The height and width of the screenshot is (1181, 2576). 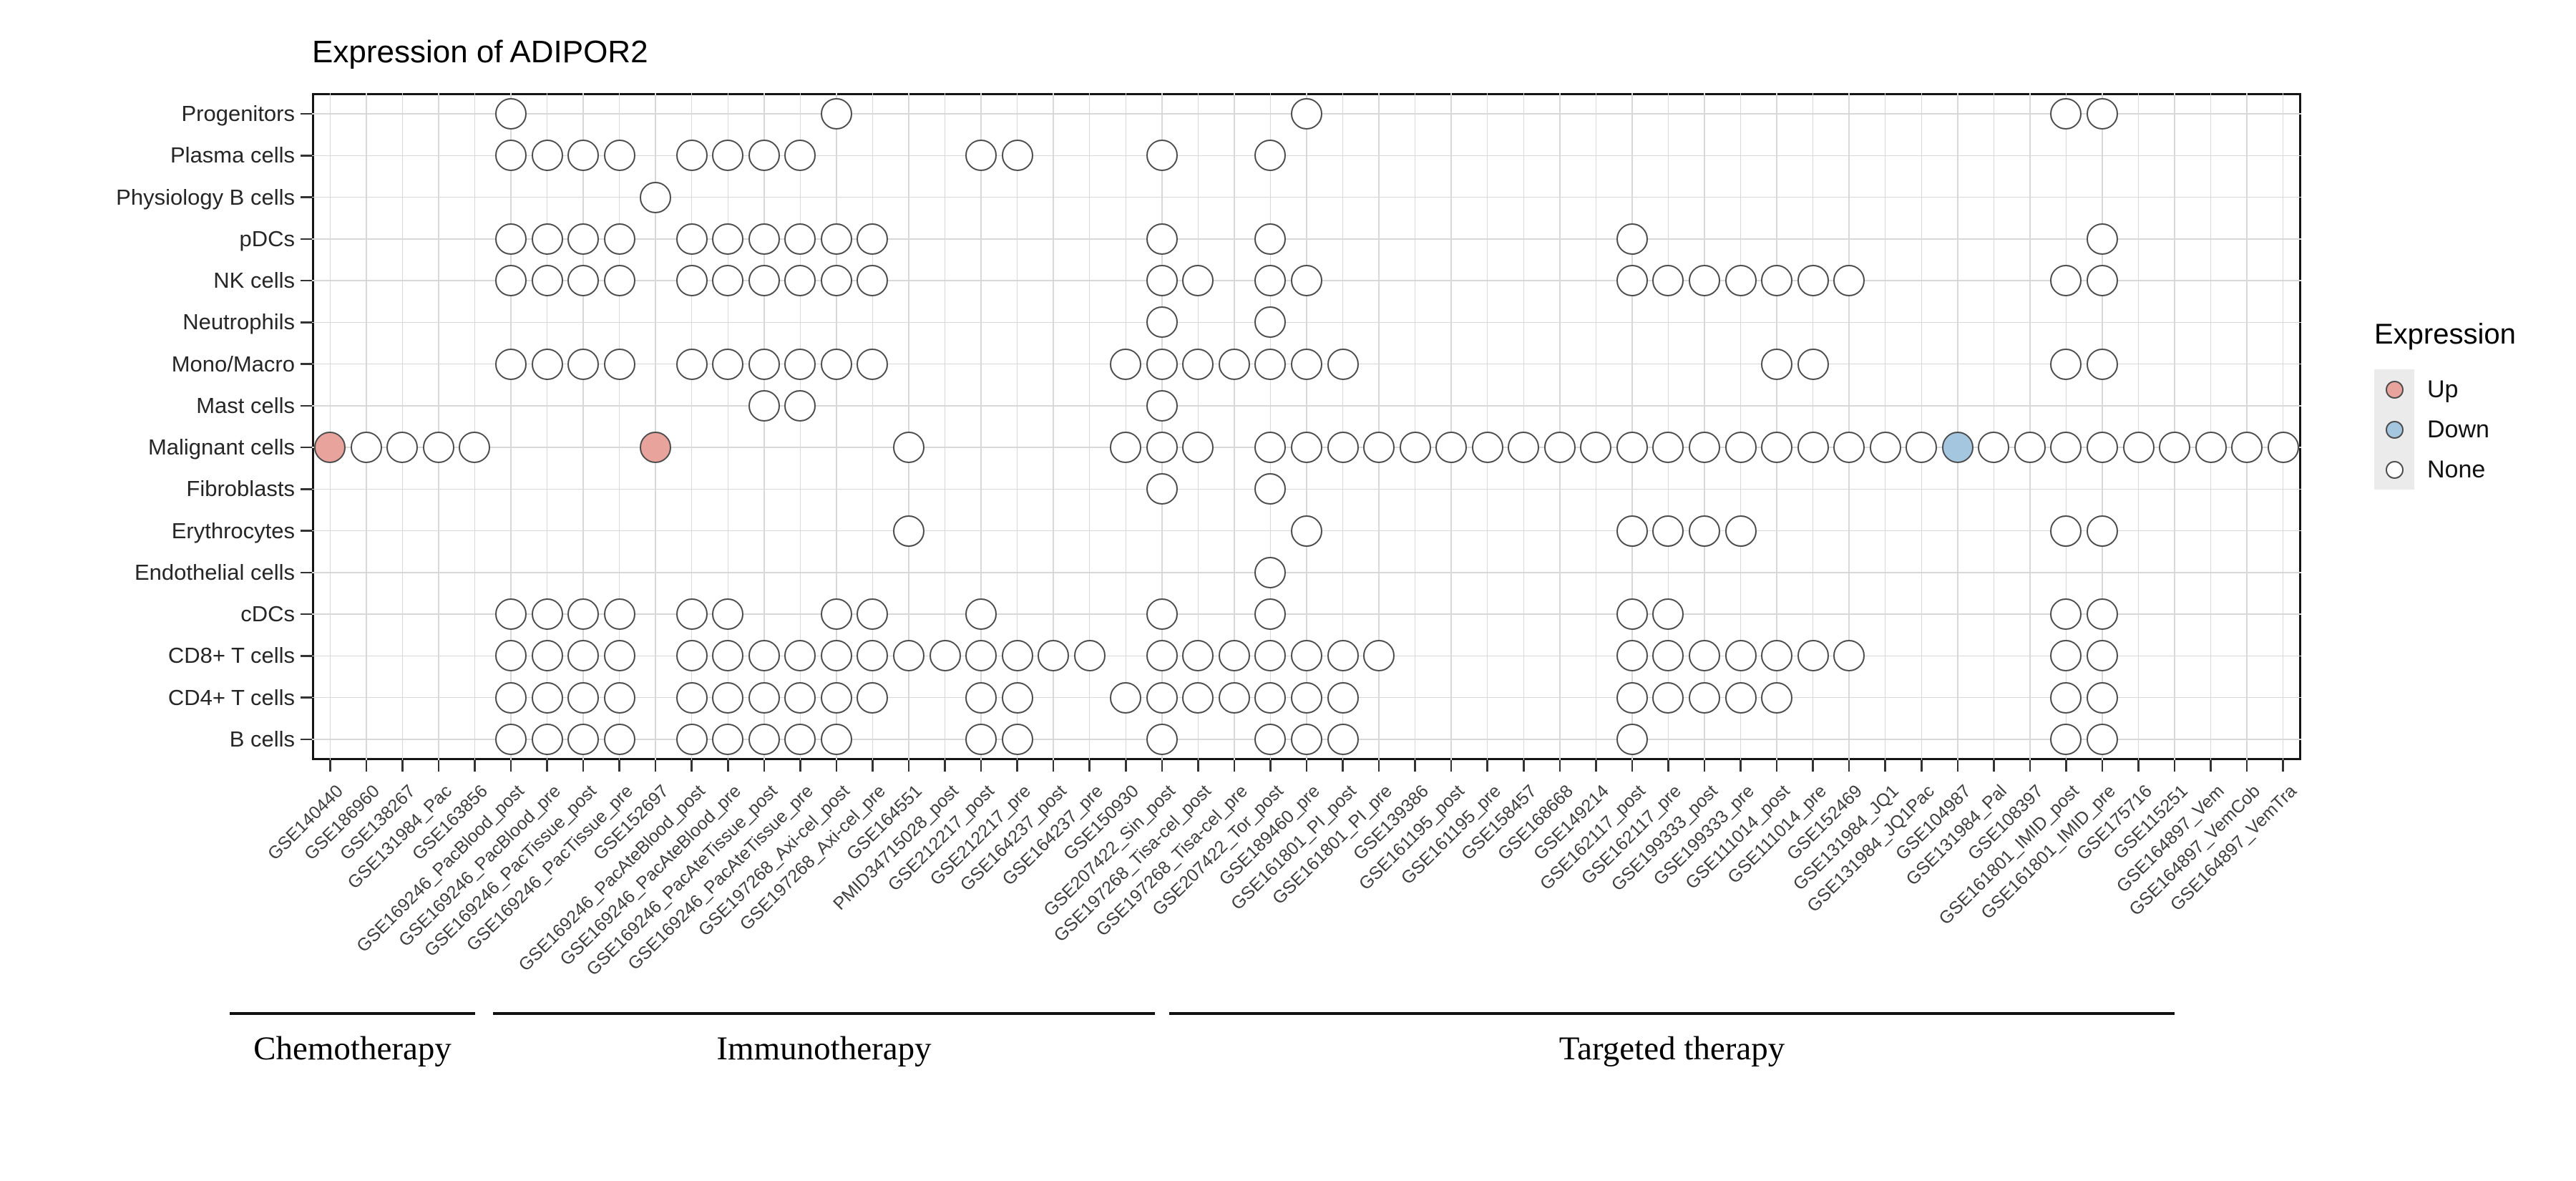 What do you see at coordinates (1957, 448) in the screenshot?
I see `dot-down` at bounding box center [1957, 448].